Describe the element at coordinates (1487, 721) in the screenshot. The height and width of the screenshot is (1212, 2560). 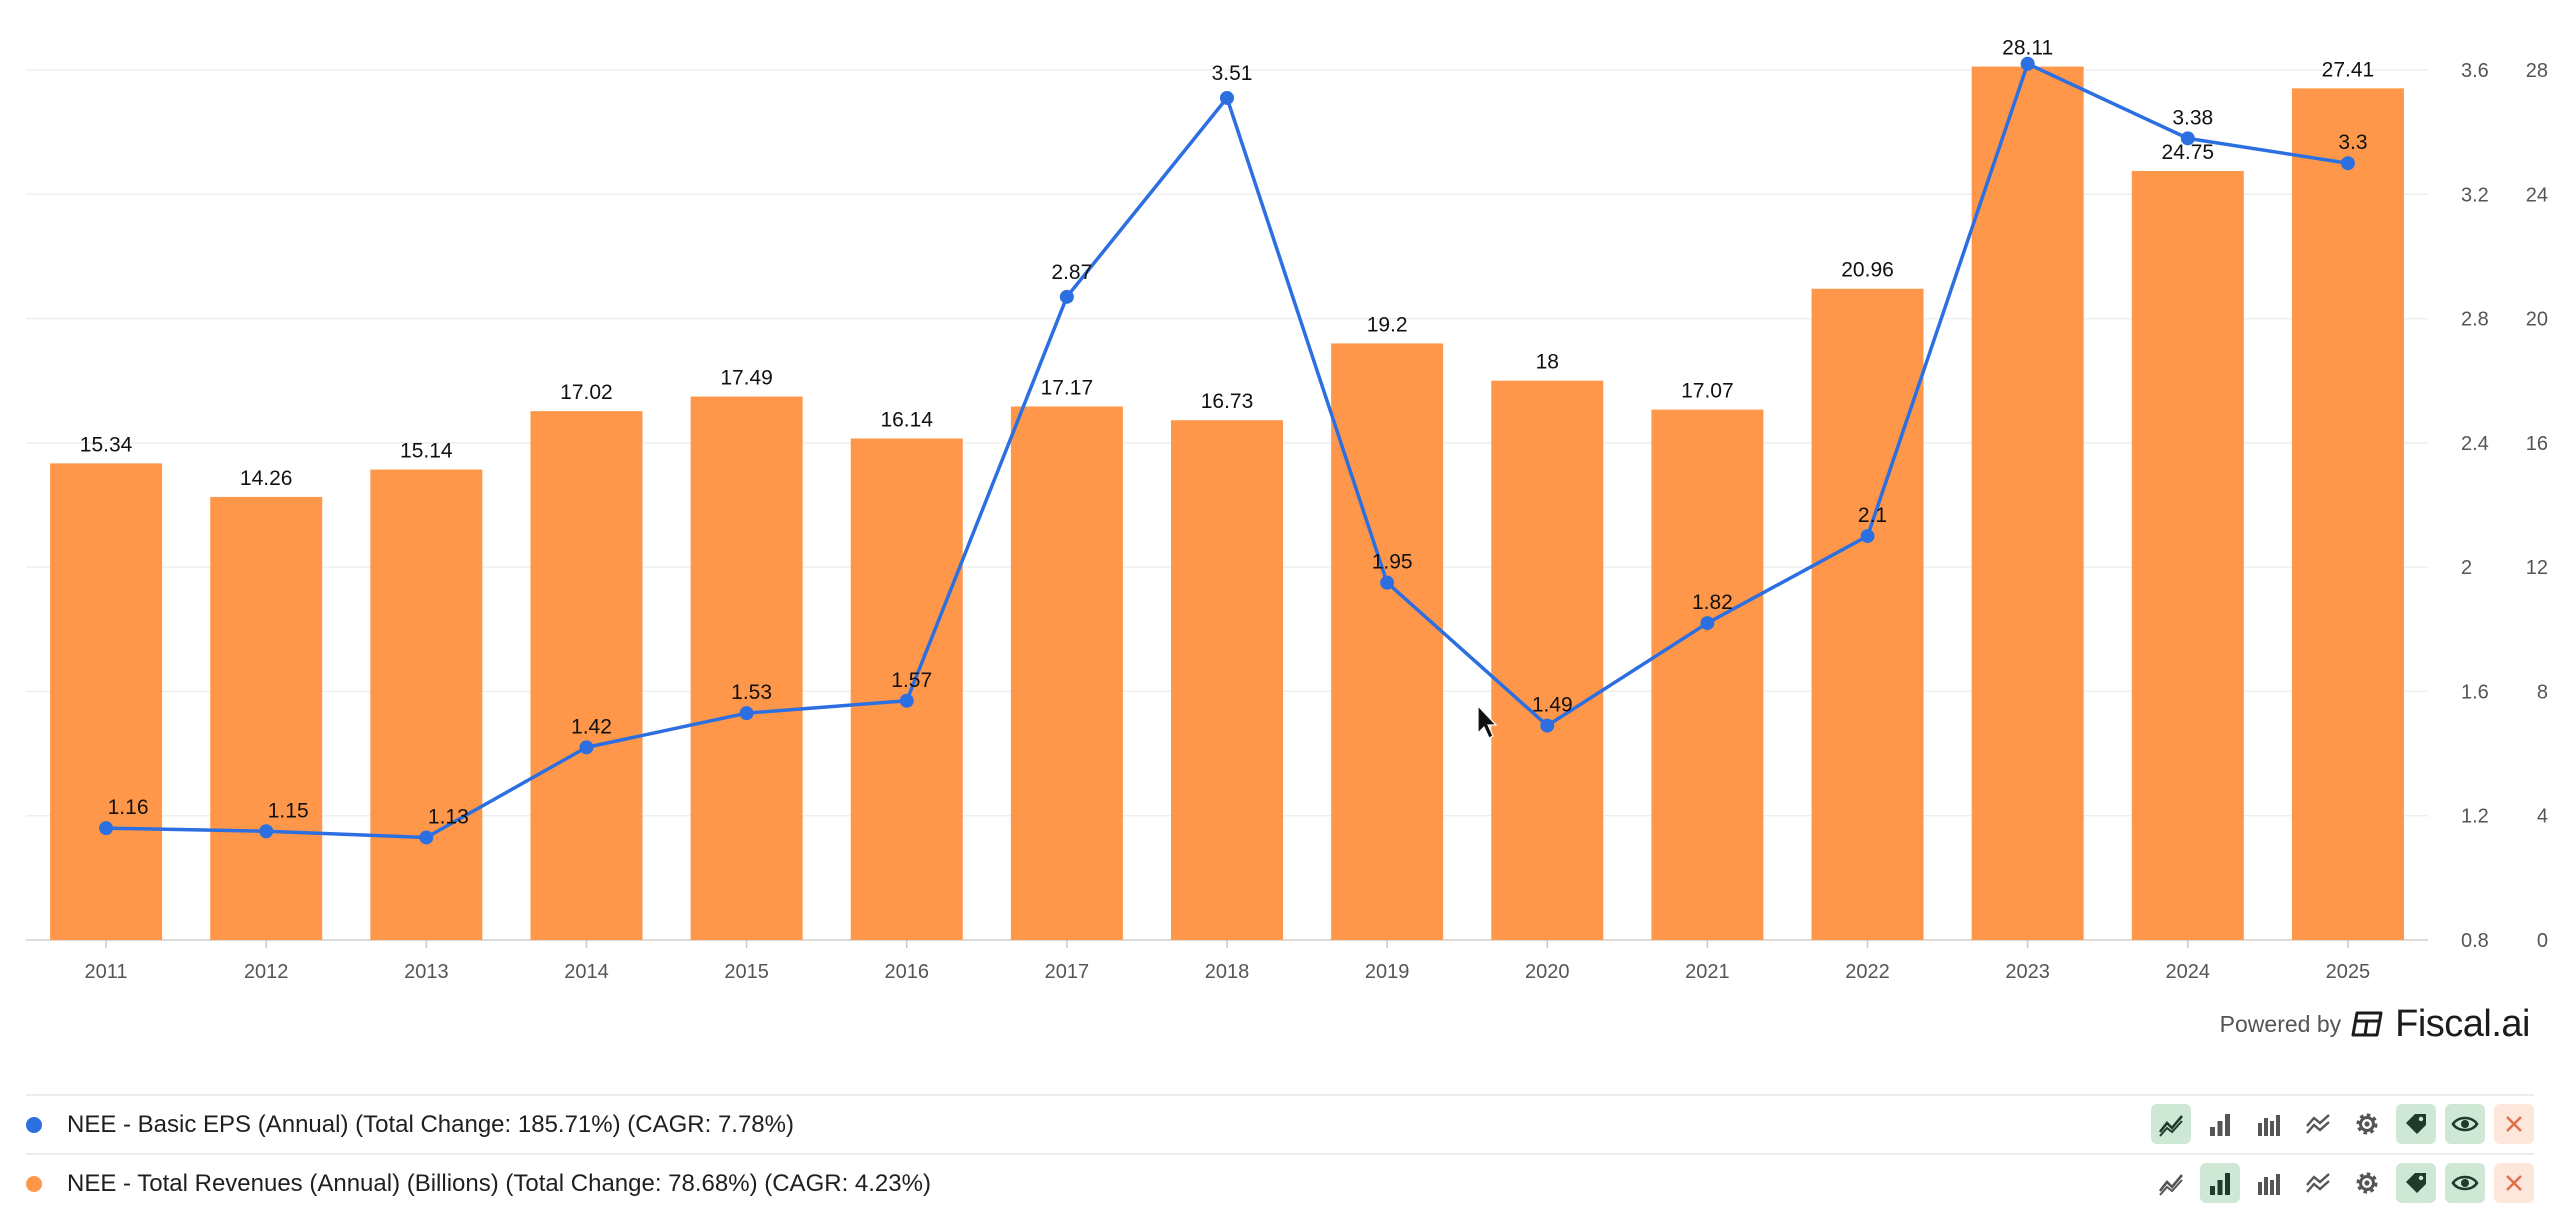
I see `mouse-cursor-icon` at that location.